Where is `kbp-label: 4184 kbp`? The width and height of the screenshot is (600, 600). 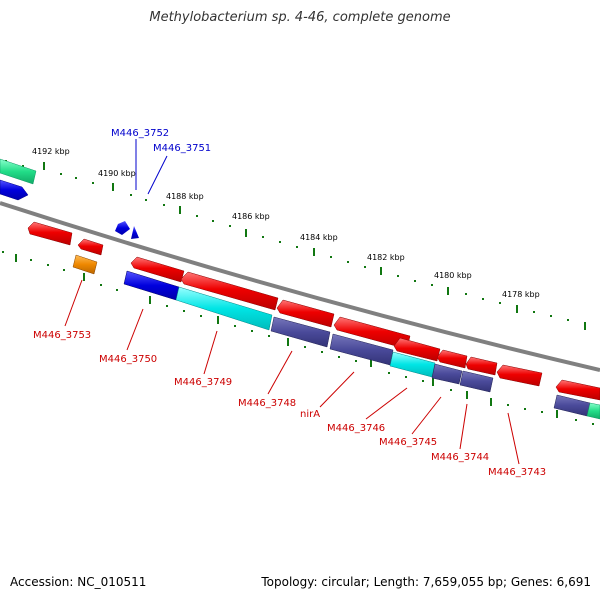
kbp-label: 4184 kbp is located at coordinates (319, 237).